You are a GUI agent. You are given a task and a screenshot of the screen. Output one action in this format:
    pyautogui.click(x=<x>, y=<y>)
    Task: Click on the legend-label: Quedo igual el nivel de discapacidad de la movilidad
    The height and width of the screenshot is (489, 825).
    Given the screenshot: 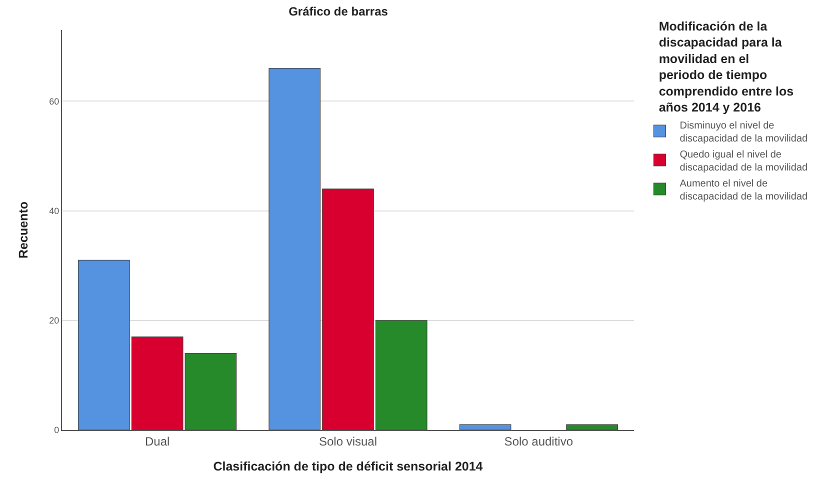 What is the action you would take?
    pyautogui.click(x=744, y=161)
    